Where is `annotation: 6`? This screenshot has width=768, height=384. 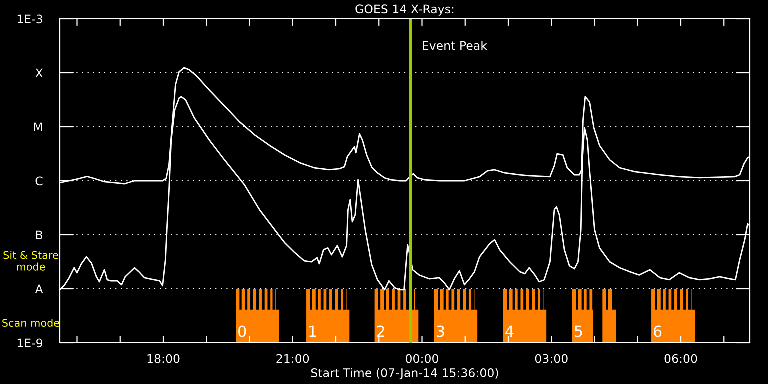
annotation: 6 is located at coordinates (658, 332).